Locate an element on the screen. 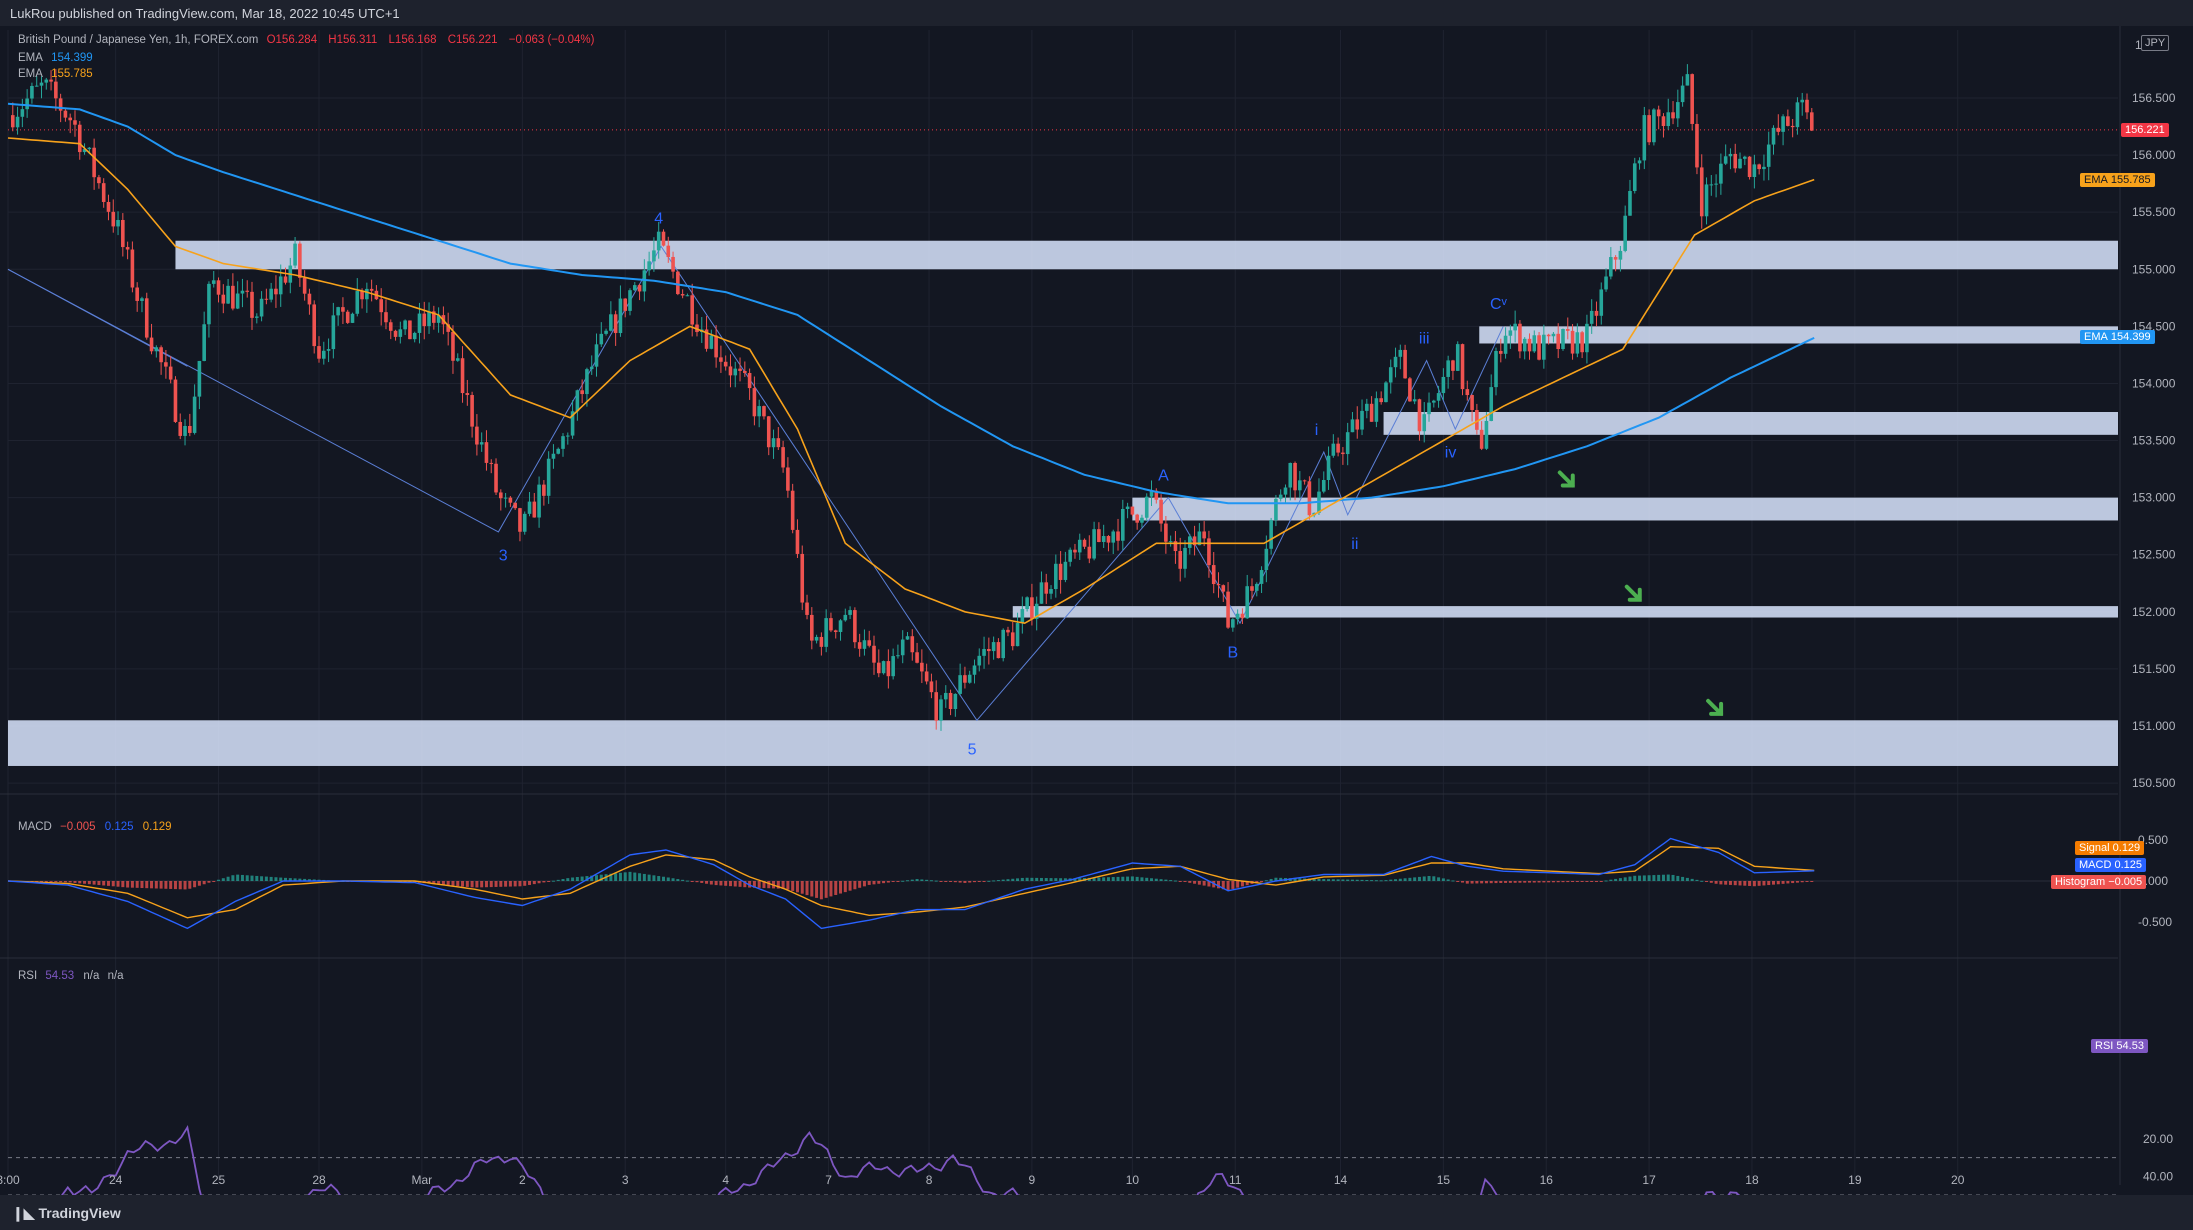 The height and width of the screenshot is (1230, 2193). price-axis-label: 154.500 is located at coordinates (2154, 326).